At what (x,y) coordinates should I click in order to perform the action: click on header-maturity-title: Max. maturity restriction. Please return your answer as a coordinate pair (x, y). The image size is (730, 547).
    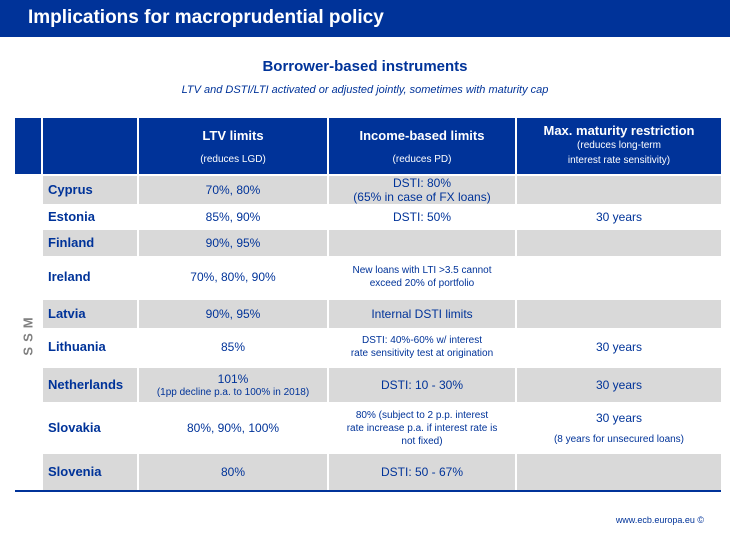
    Looking at the image, I should click on (619, 130).